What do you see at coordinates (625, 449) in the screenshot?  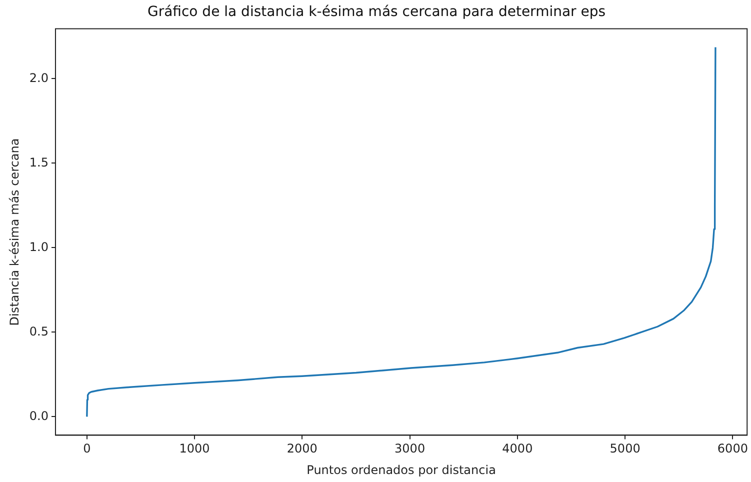 I see `x-tick-label: 5000` at bounding box center [625, 449].